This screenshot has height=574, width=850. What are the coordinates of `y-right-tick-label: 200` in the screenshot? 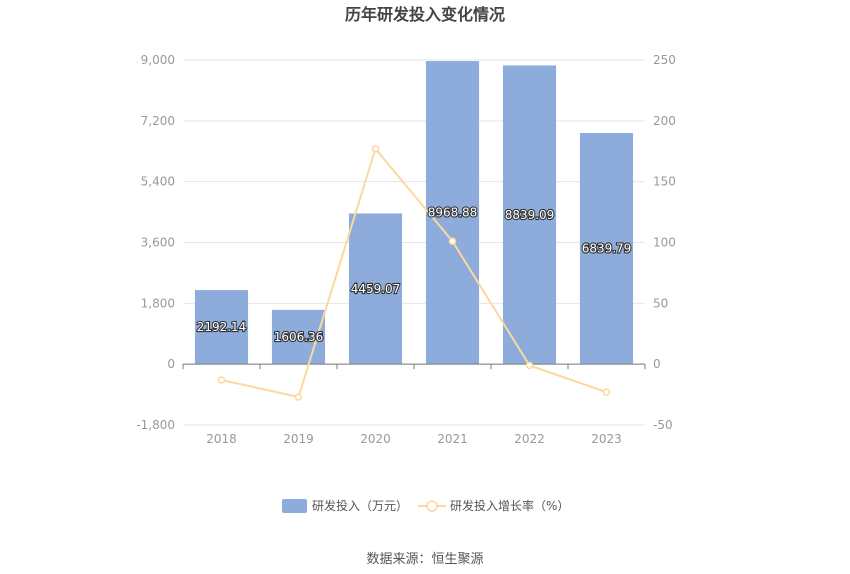 It's located at (664, 121).